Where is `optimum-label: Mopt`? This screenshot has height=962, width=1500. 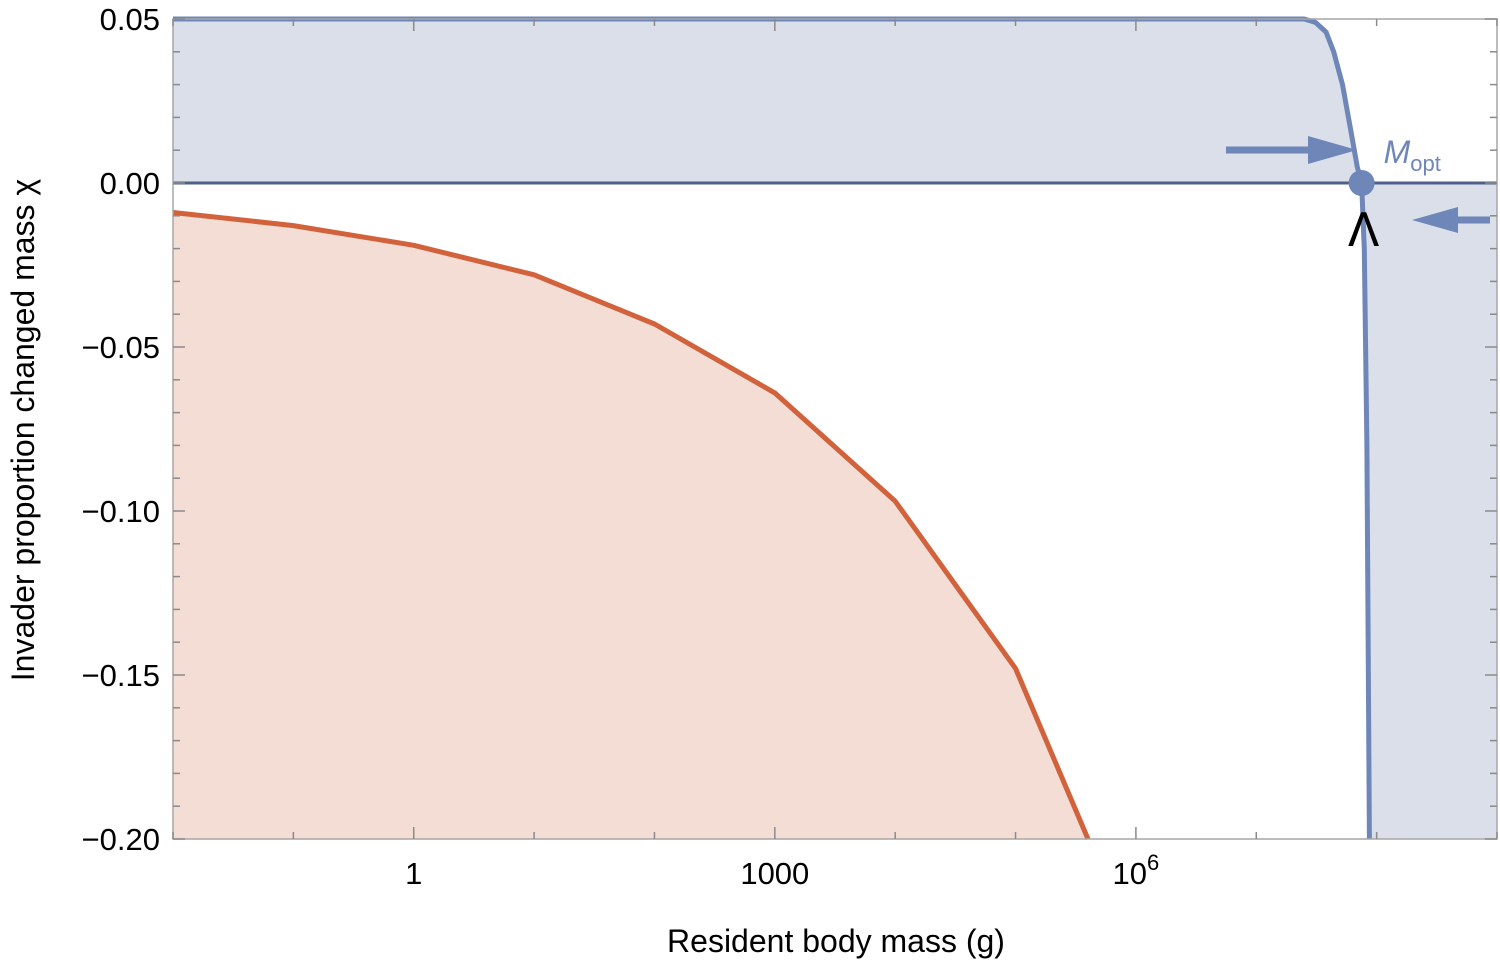
optimum-label: Mopt is located at coordinates (1412, 155).